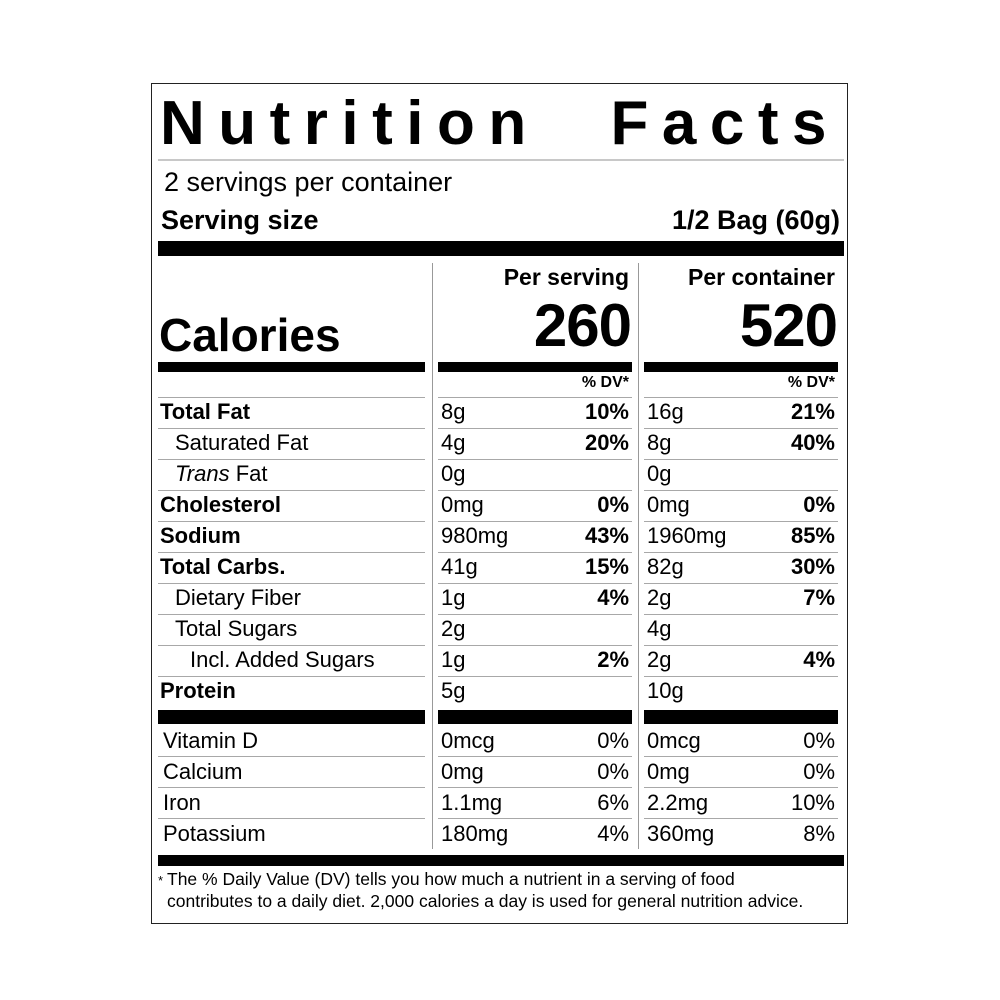 The height and width of the screenshot is (1000, 1000). What do you see at coordinates (462, 771) in the screenshot?
I see `serving-amount: 0mg` at bounding box center [462, 771].